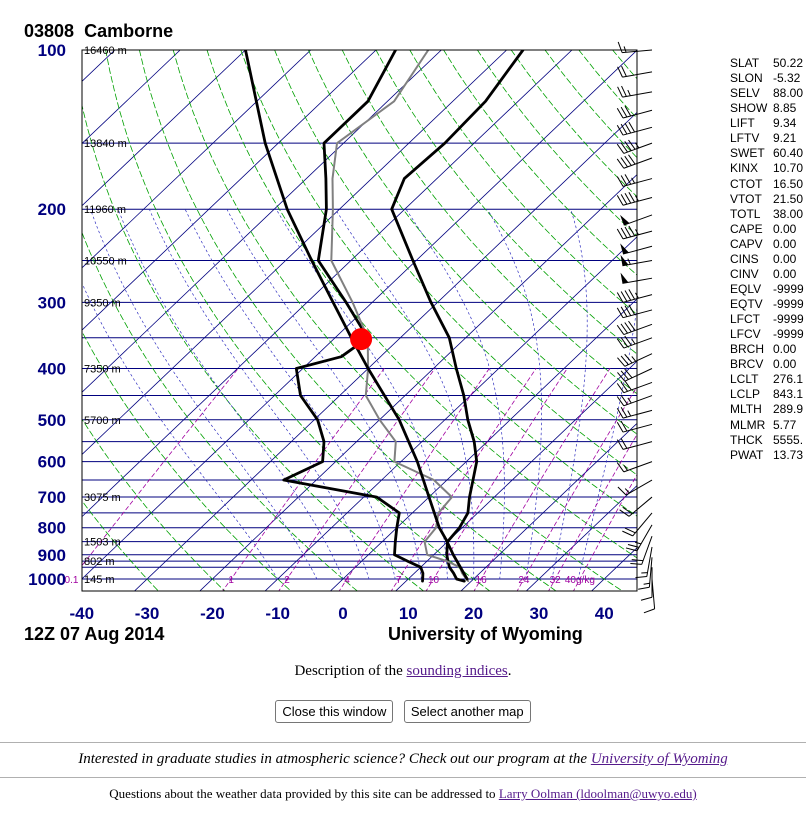 The image size is (806, 824). Describe the element at coordinates (787, 78) in the screenshot. I see `index-value: -5.32` at that location.